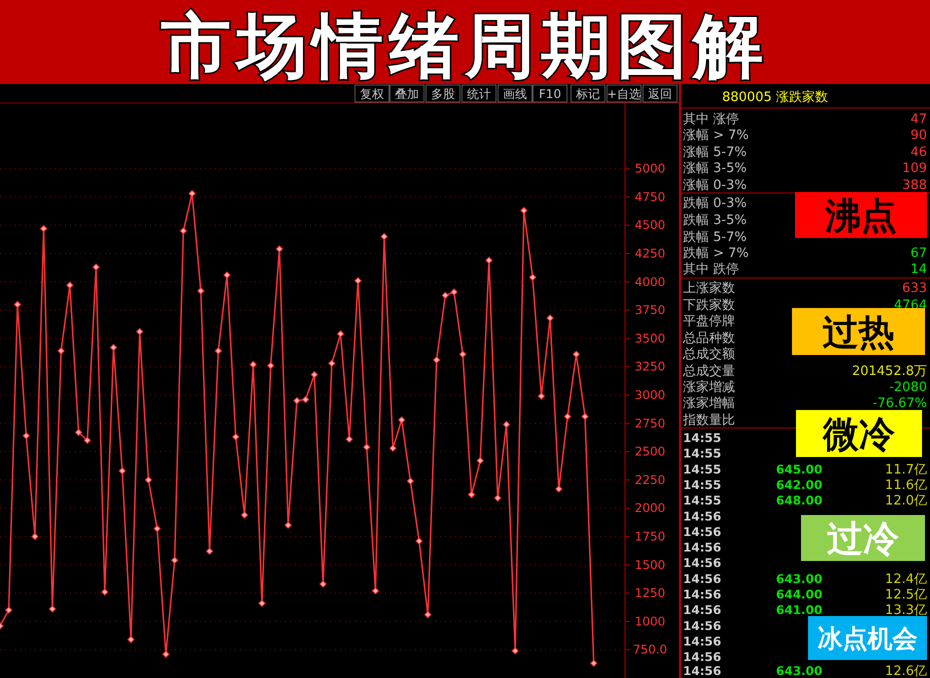 The height and width of the screenshot is (678, 930). I want to click on y-tick-label: 1500, so click(650, 565).